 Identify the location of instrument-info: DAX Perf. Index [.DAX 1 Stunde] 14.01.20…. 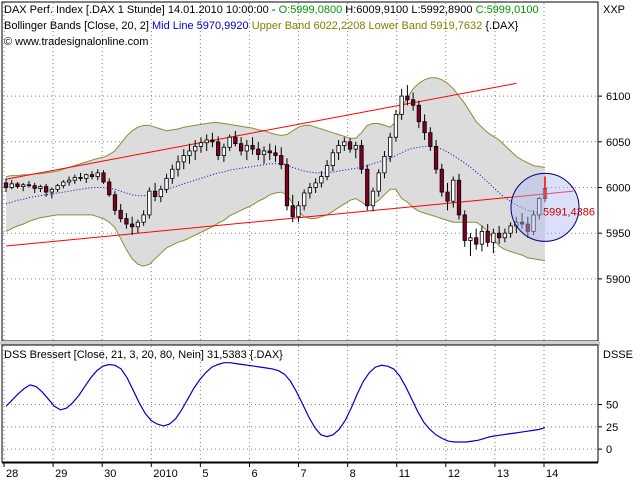
(141, 10).